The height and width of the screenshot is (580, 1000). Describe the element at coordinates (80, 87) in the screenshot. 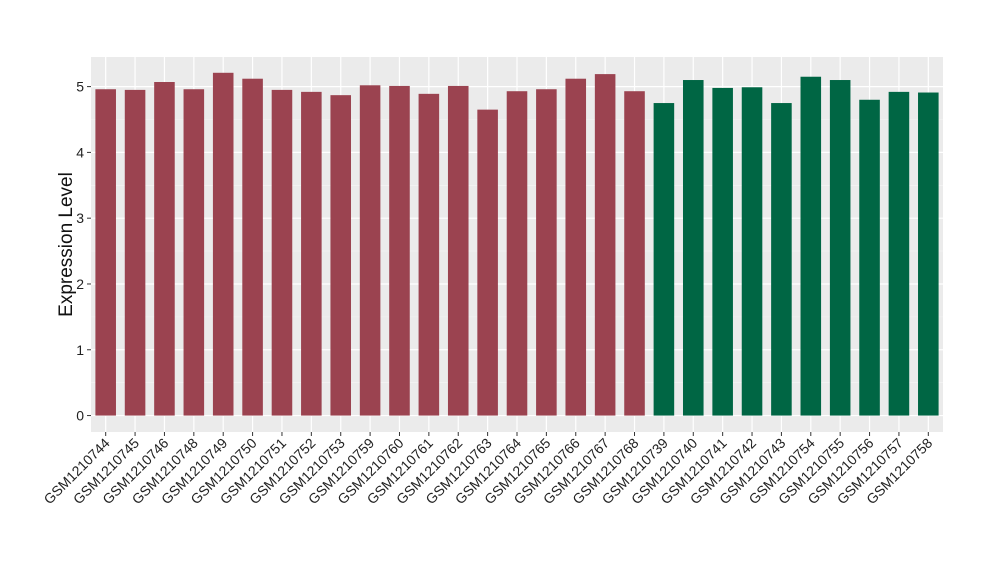

I see `y-tick-label: 5` at that location.